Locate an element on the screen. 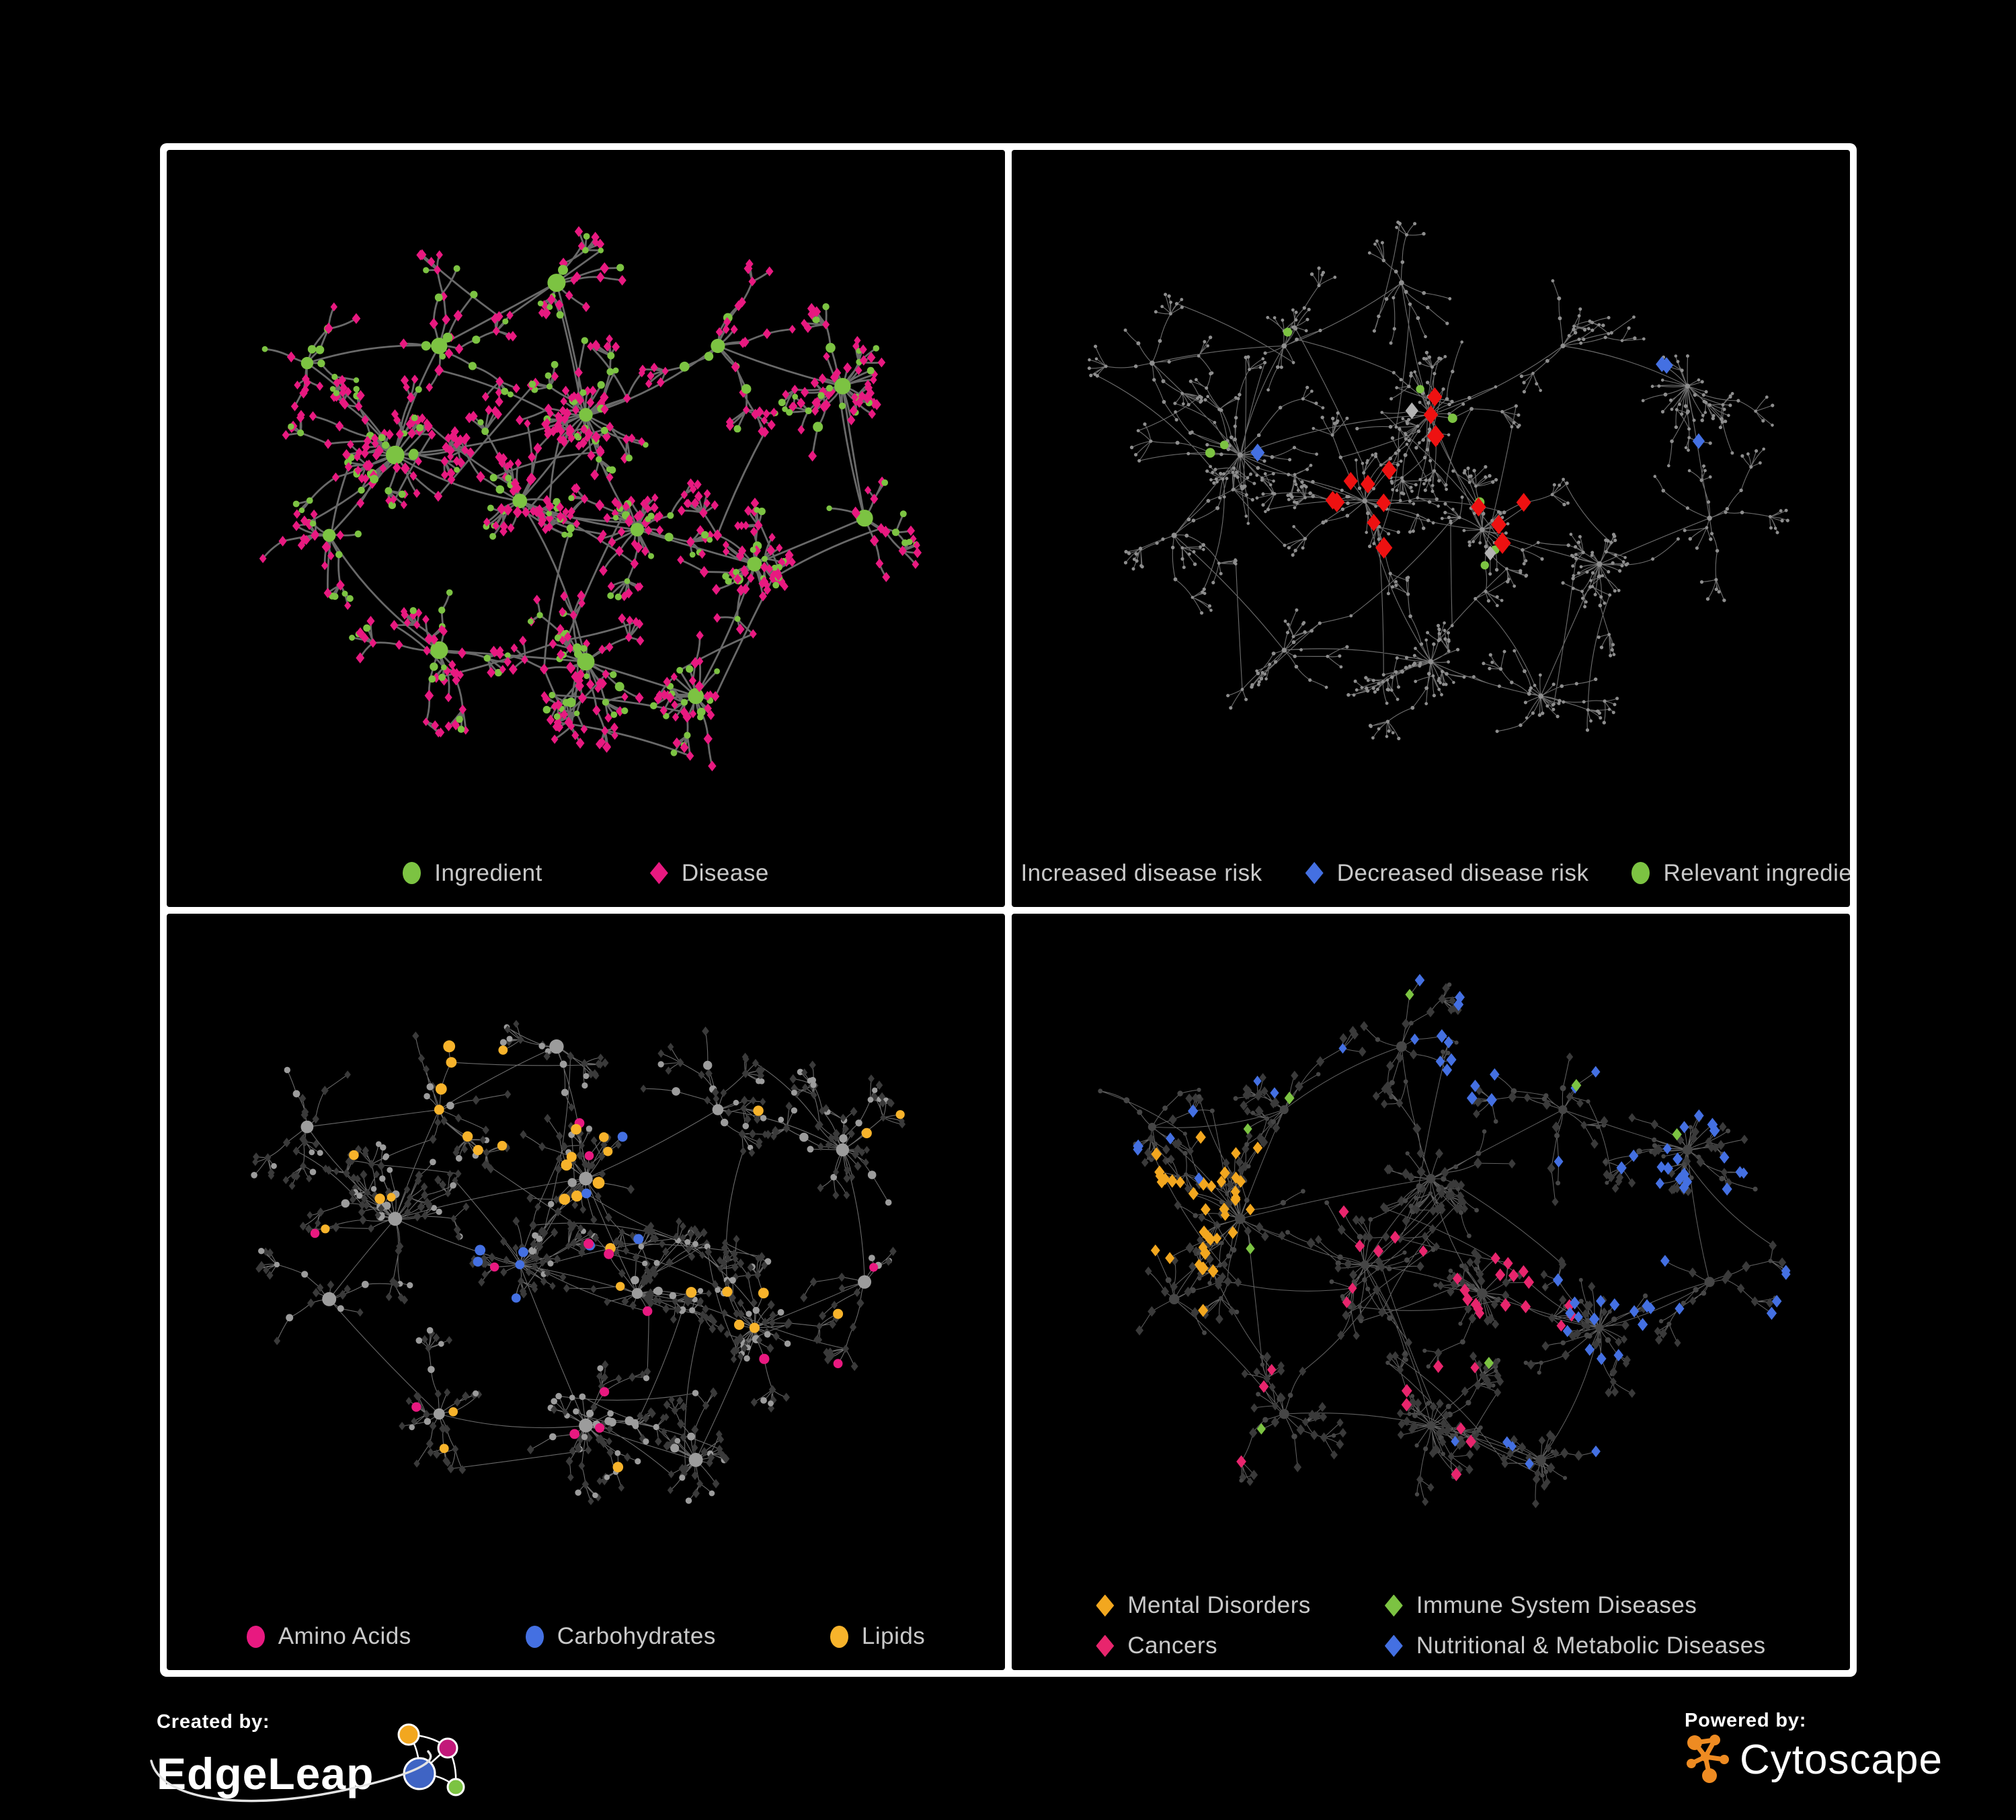  edgeleap-wordmark: EdgeLeap is located at coordinates (265, 1773).